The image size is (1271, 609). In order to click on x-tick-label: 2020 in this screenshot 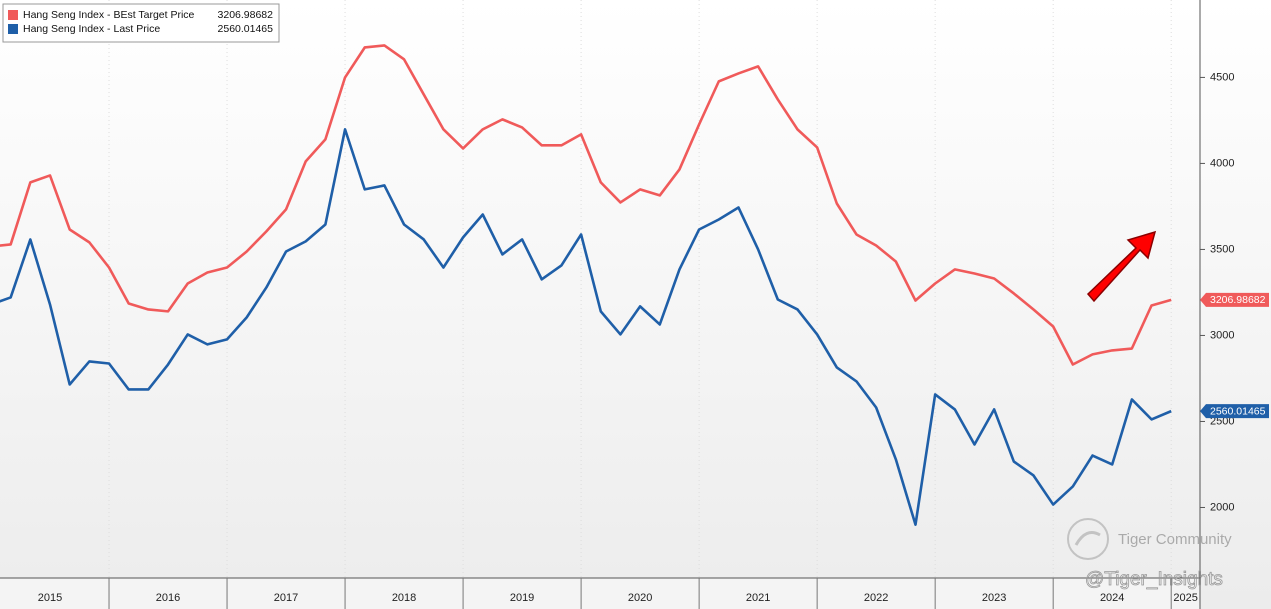, I will do `click(640, 598)`.